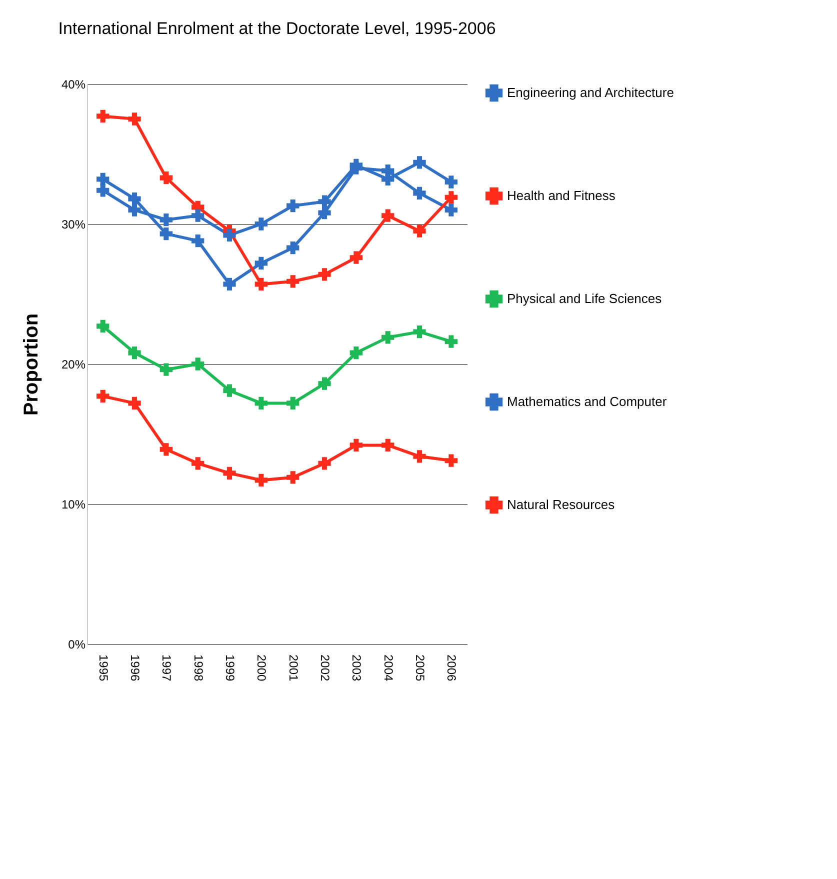 The image size is (837, 879). Describe the element at coordinates (277, 28) in the screenshot. I see `chart-title: International Enrolment at the Doctorate Level, 1995-2006` at that location.